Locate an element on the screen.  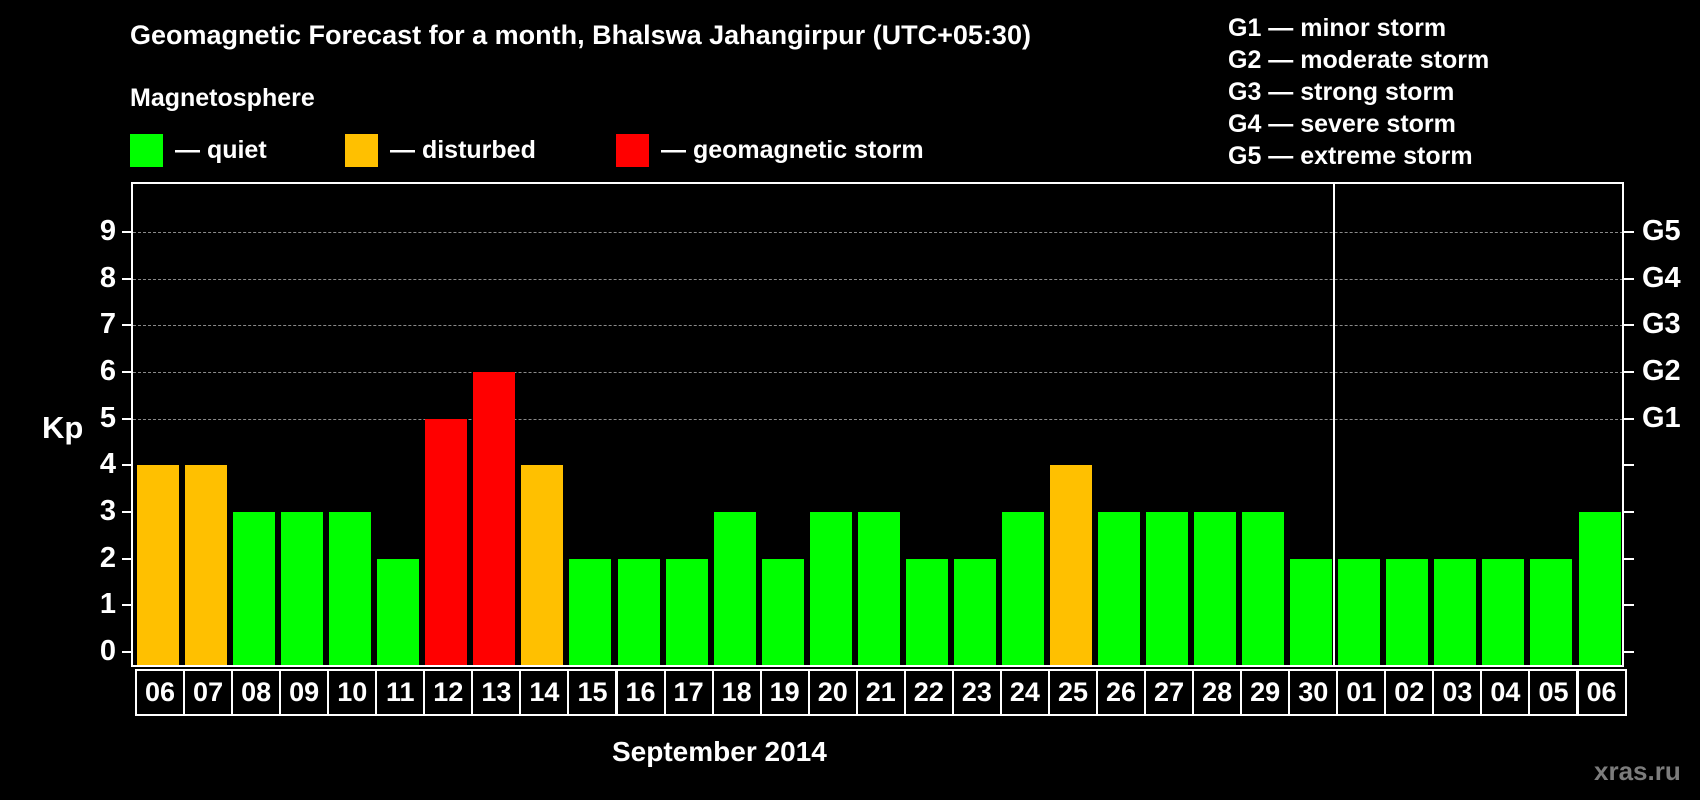
x-axis-title: September 2014 is located at coordinates (719, 751).